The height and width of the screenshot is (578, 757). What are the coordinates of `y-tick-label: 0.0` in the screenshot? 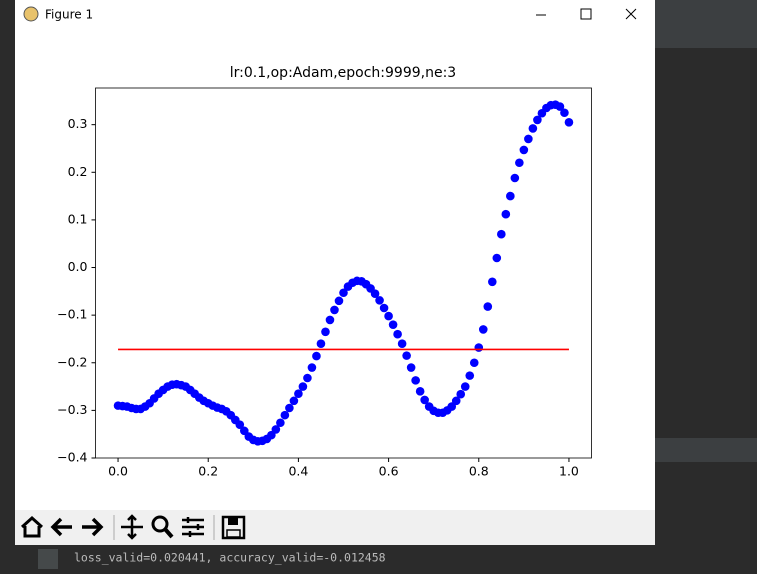 It's located at (78, 266).